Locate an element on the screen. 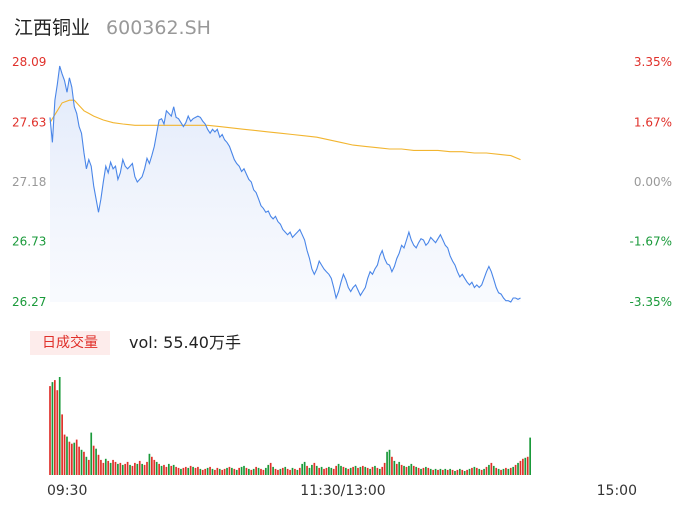 This screenshot has width=686, height=524. percent-tick-label: -1.67% is located at coordinates (651, 241).